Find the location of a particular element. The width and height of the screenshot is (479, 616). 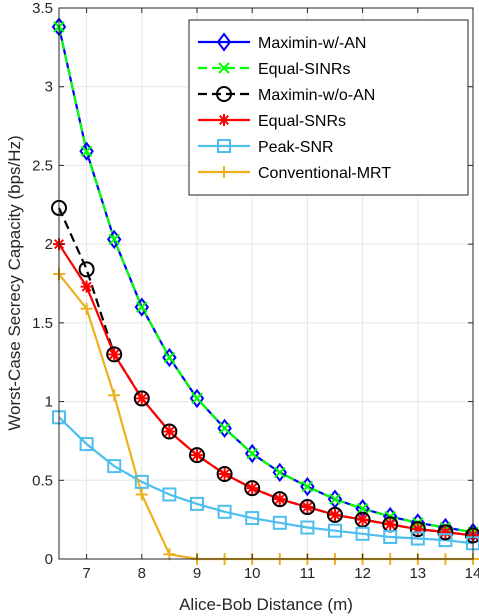

legend-label-conventional-mrt: Conventional-MRT is located at coordinates (324, 173).